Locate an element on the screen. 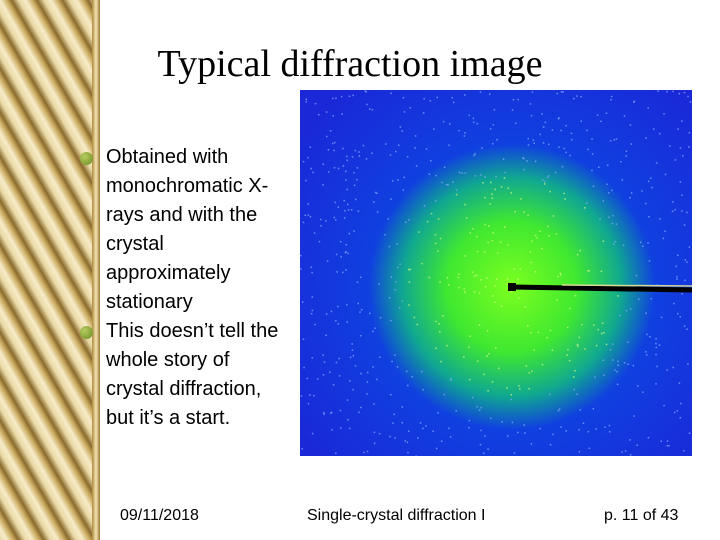 The image size is (720, 540). decorative-border is located at coordinates (50, 270).